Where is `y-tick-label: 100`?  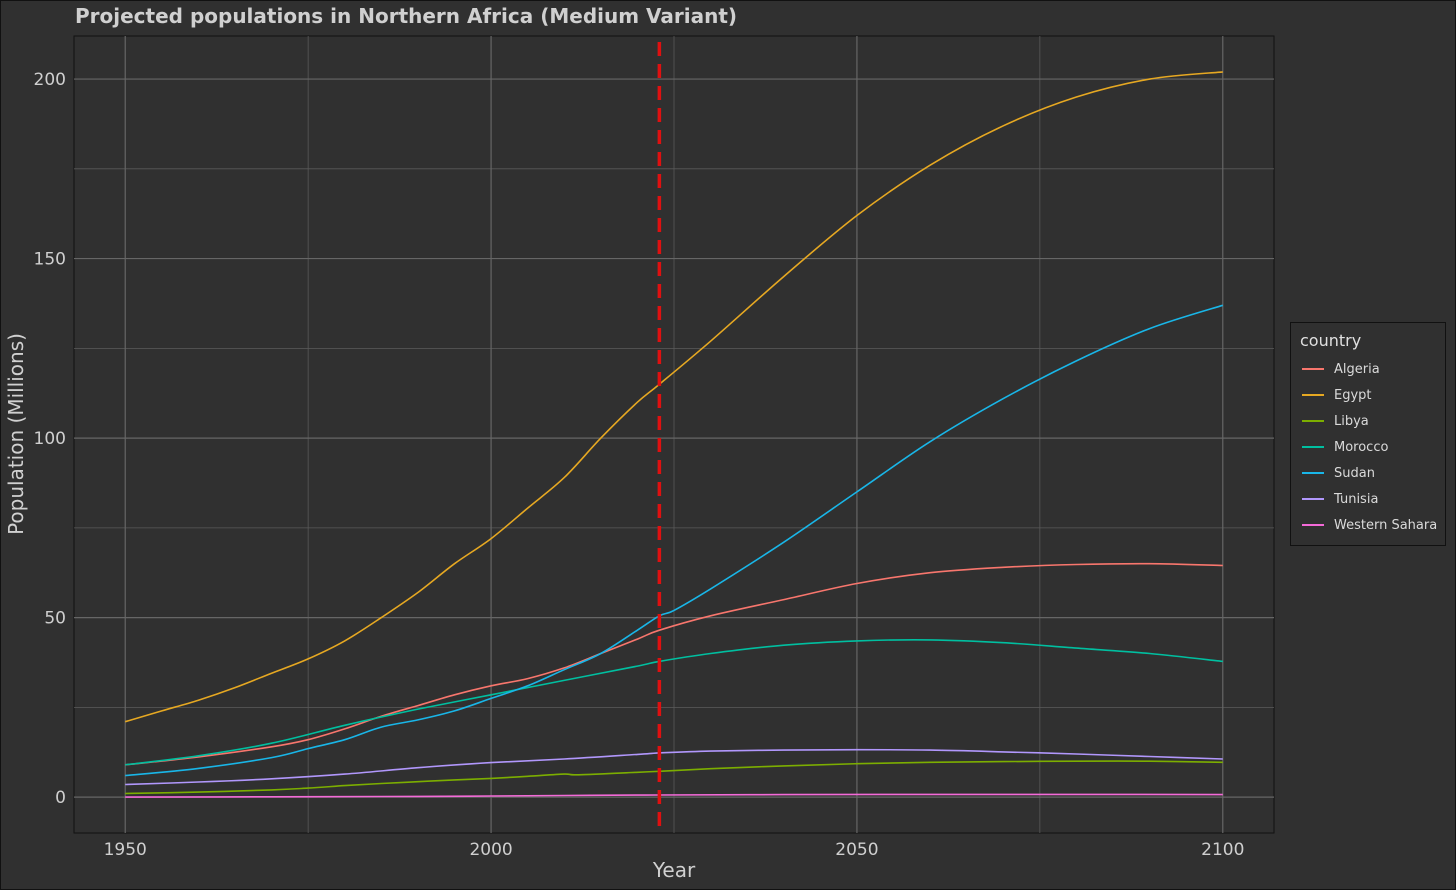 y-tick-label: 100 is located at coordinates (50, 439).